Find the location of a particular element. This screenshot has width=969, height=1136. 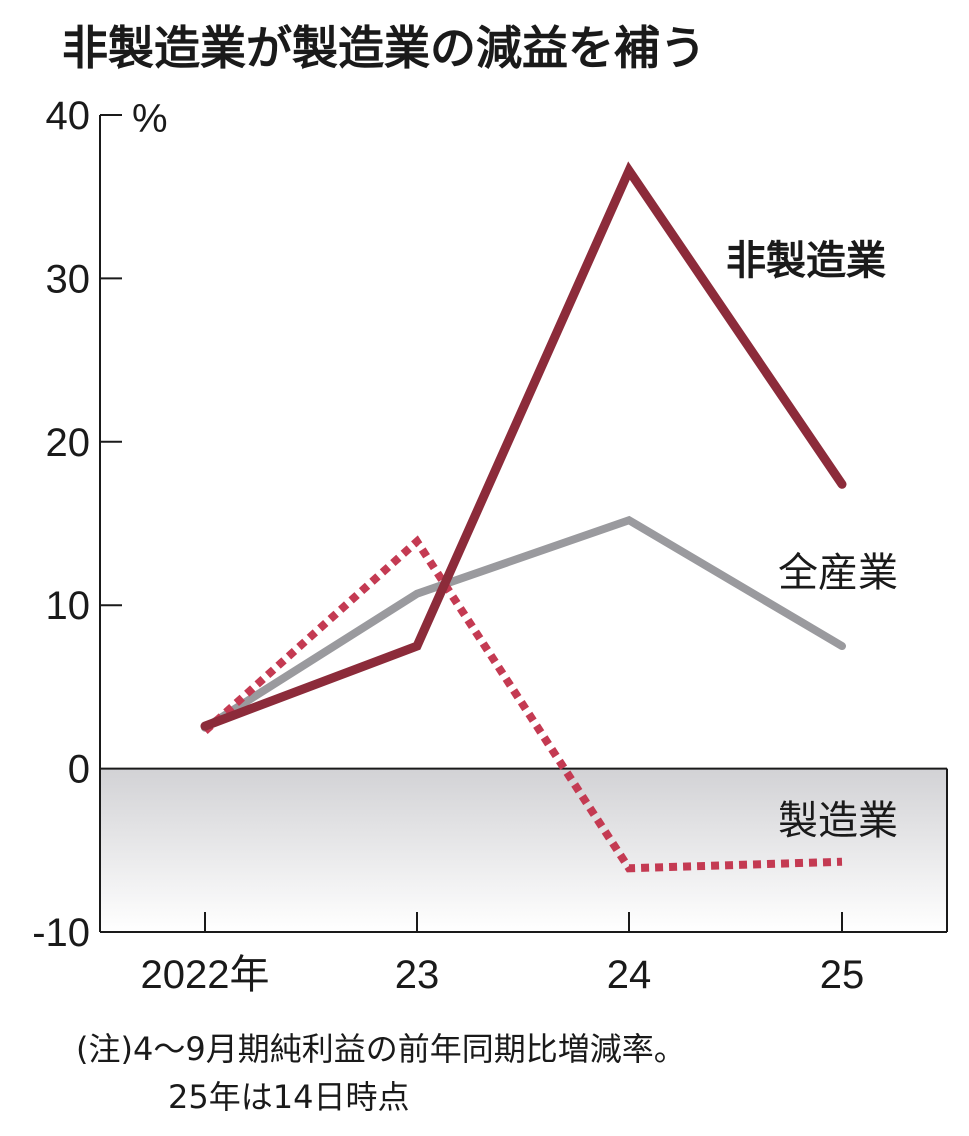

y-tick-label: 40 is located at coordinates (68, 116).